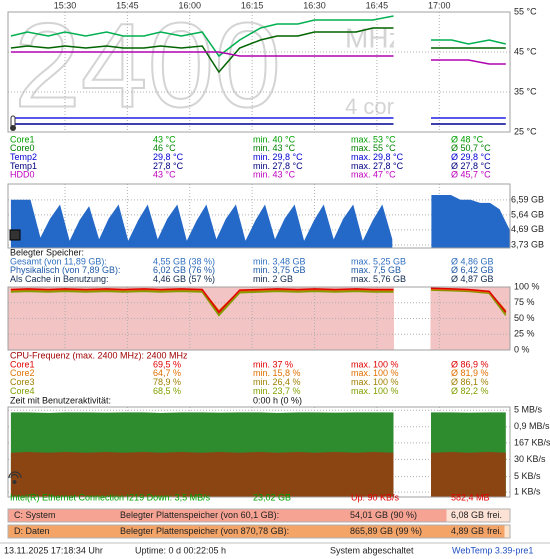  Describe the element at coordinates (277, 400) in the screenshot. I see `activity-value: 0:00 h (0 %)` at that location.